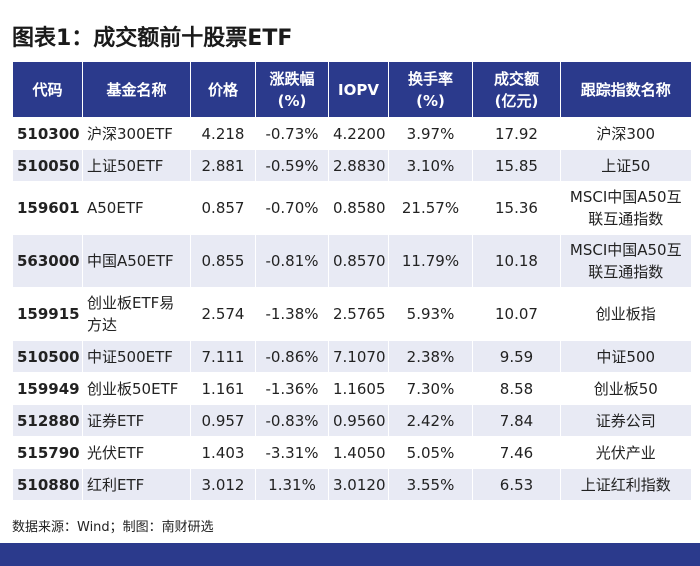 The width and height of the screenshot is (700, 566). I want to click on cell: 证券ETF, so click(136, 420).